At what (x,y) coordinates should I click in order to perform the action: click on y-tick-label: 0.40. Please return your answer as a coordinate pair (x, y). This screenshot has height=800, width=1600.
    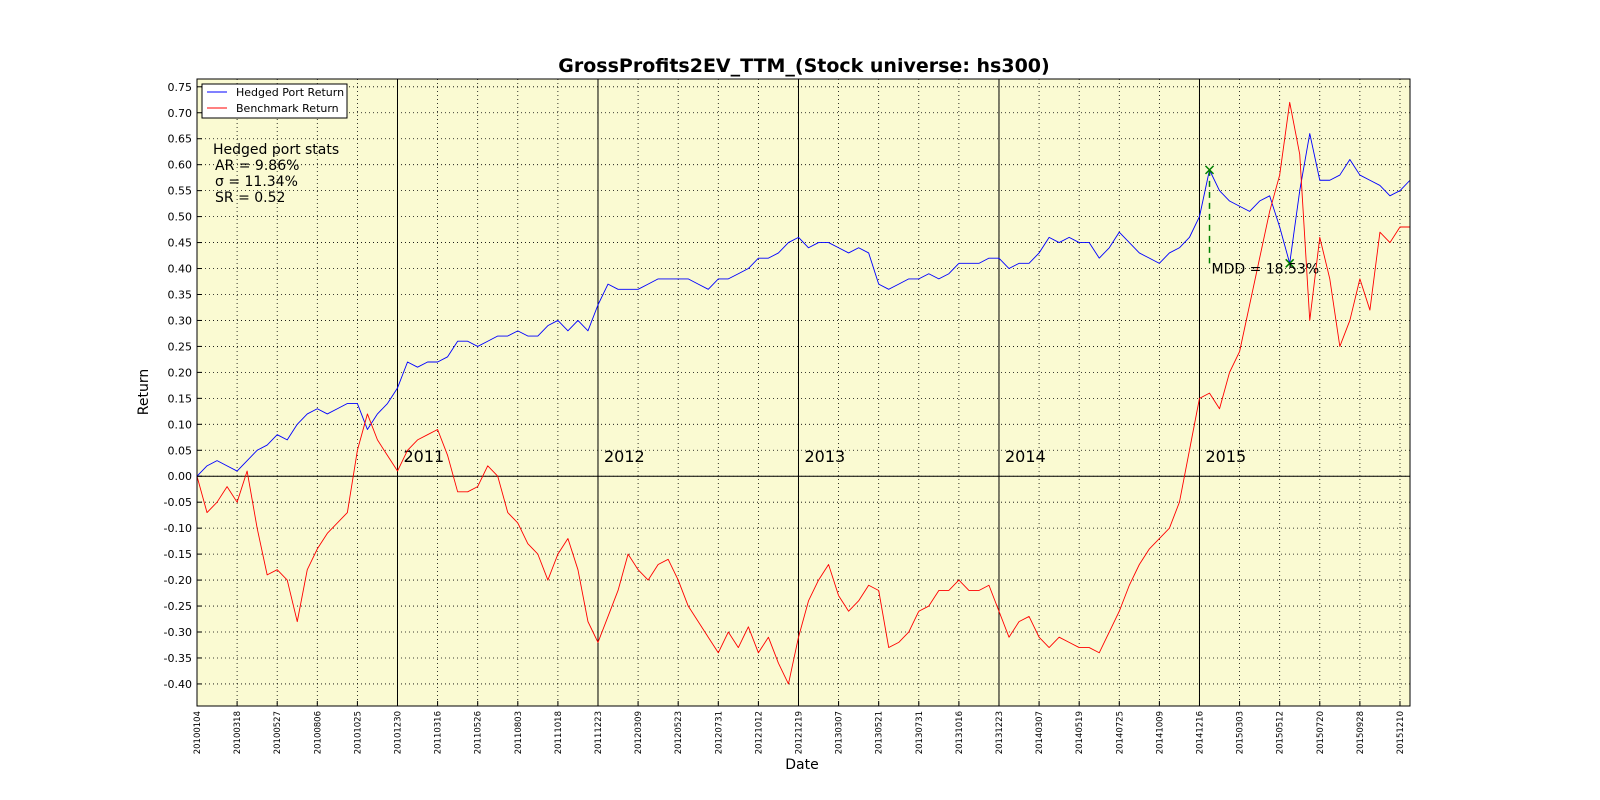
    Looking at the image, I should click on (180, 269).